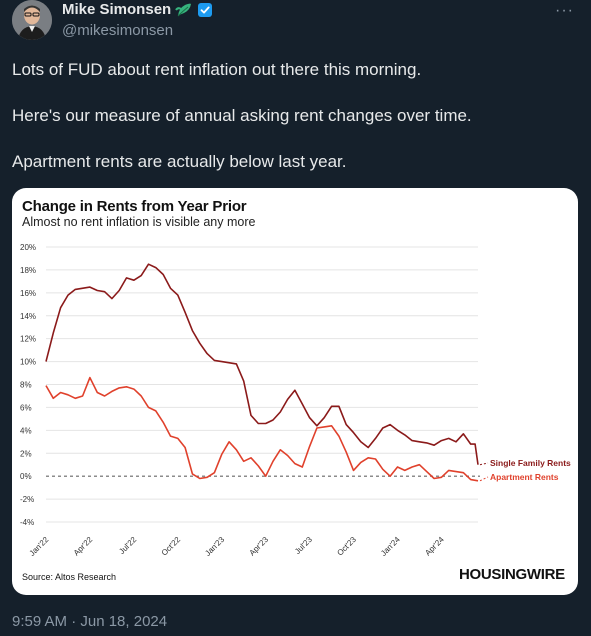  I want to click on housingwire-logo: HOUSINGWIRE, so click(512, 574).